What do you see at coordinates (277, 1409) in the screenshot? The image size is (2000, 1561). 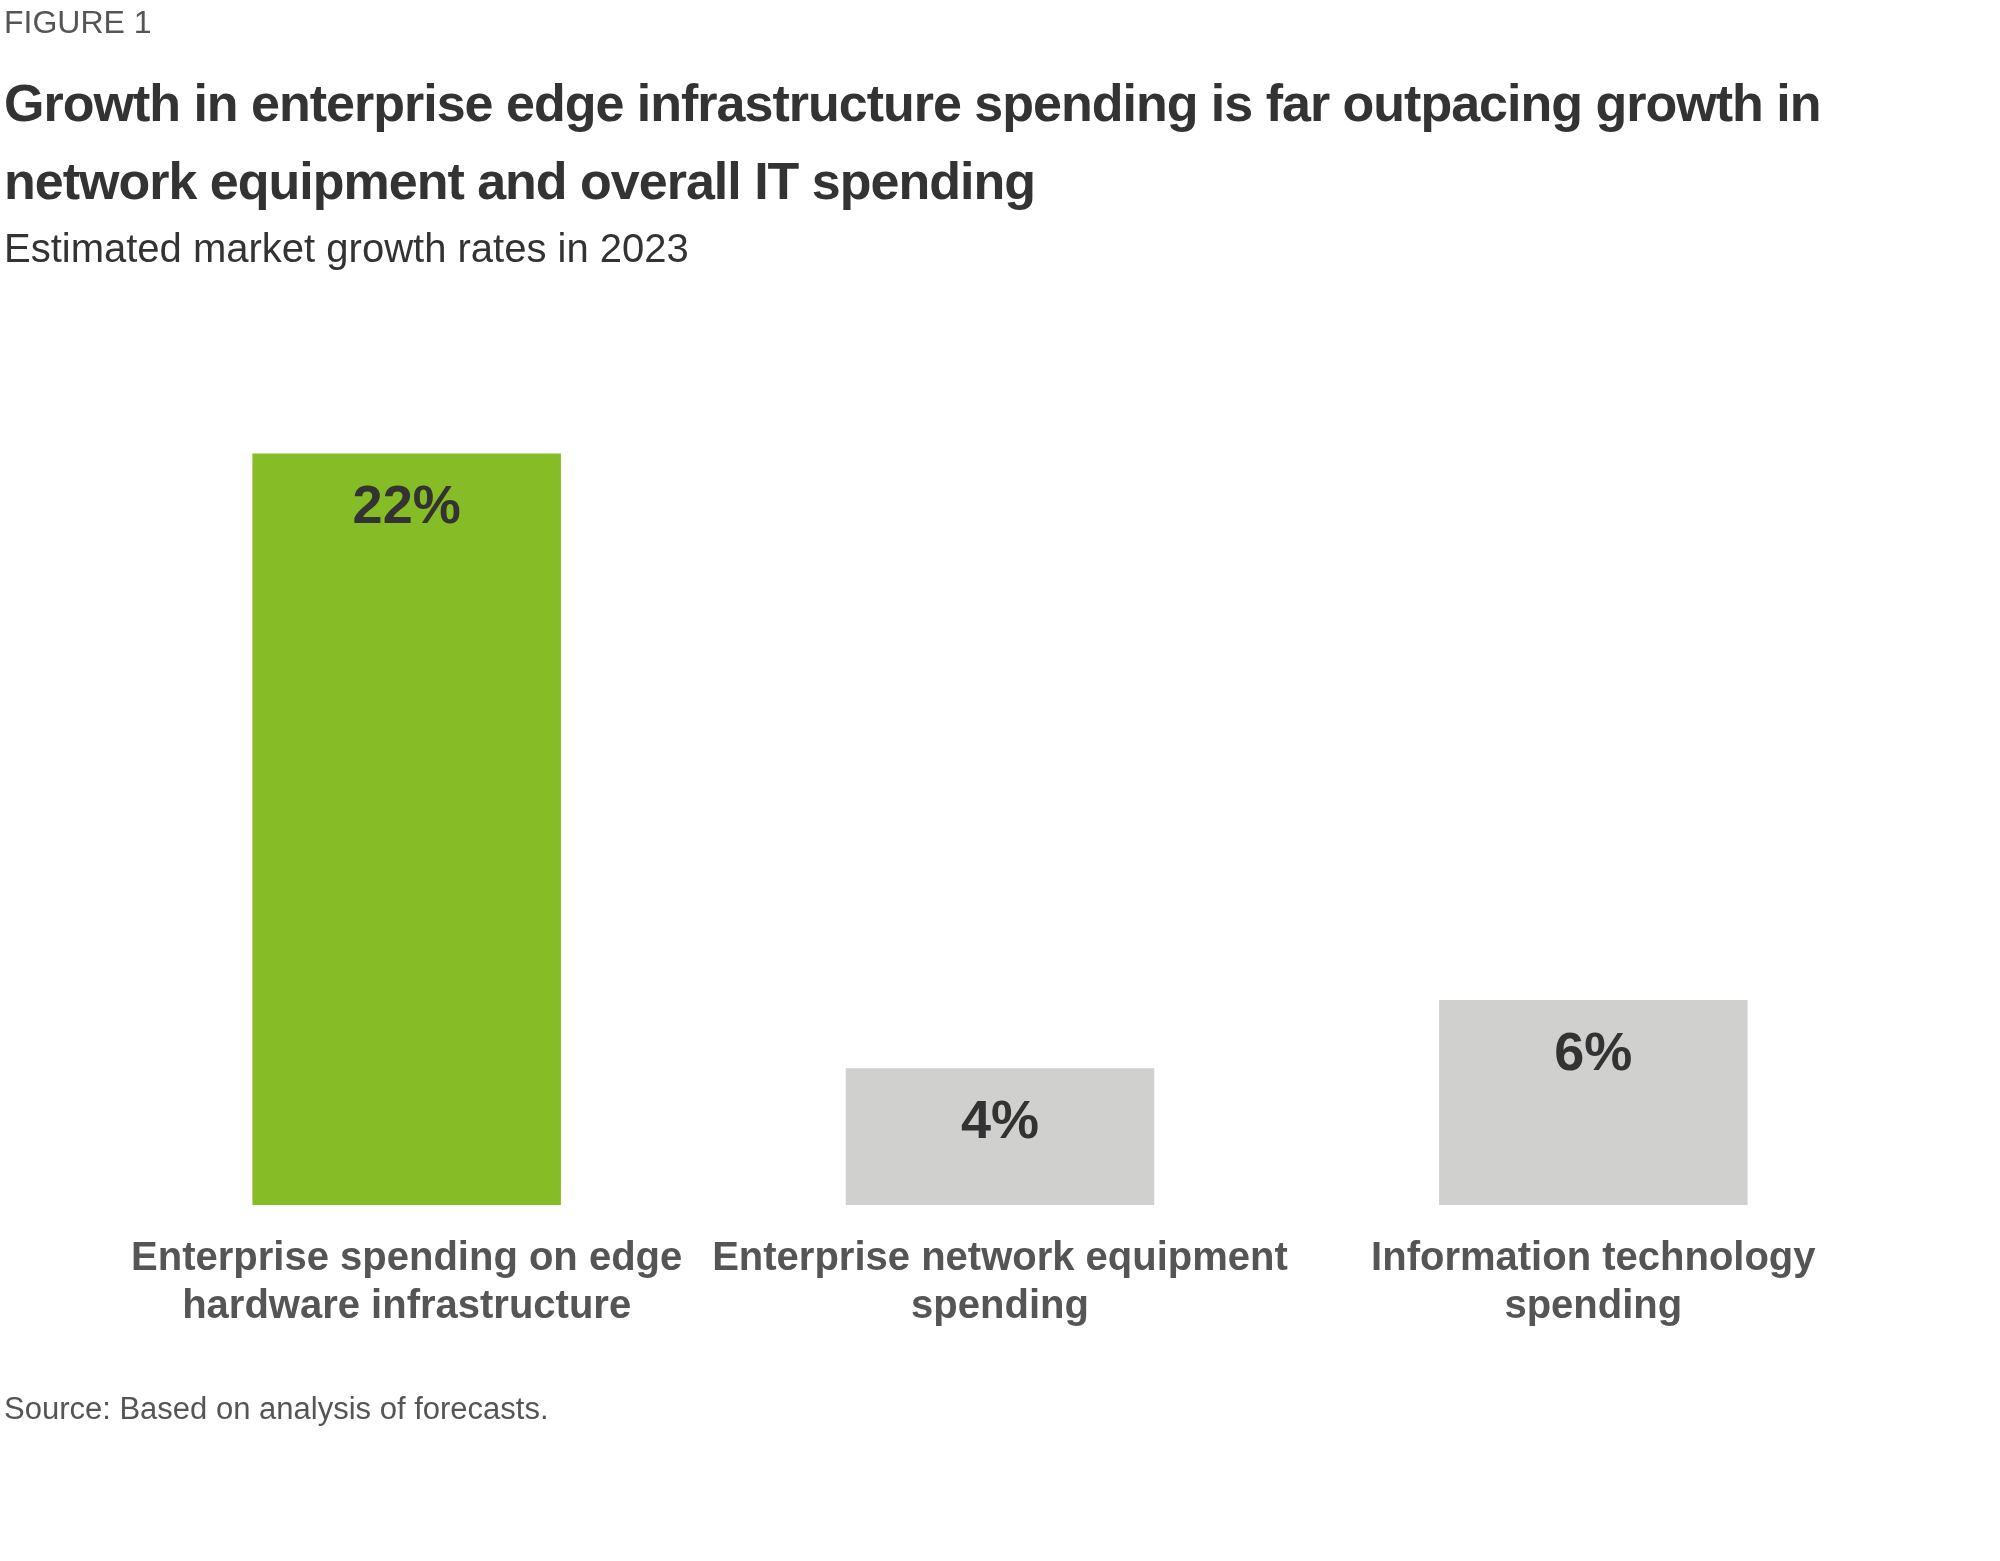 I see `source-note: Source: Based on analysis of forecasts.` at bounding box center [277, 1409].